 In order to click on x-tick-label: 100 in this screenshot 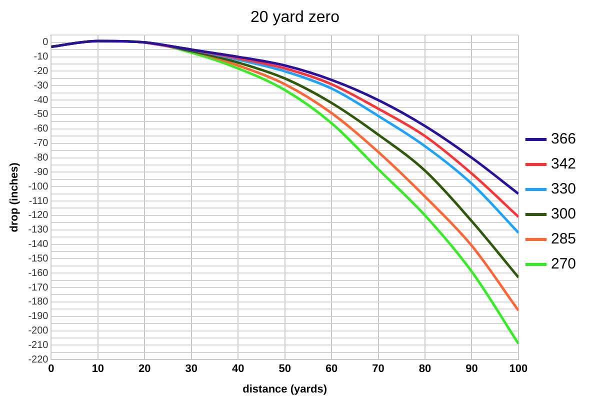, I will do `click(518, 369)`.